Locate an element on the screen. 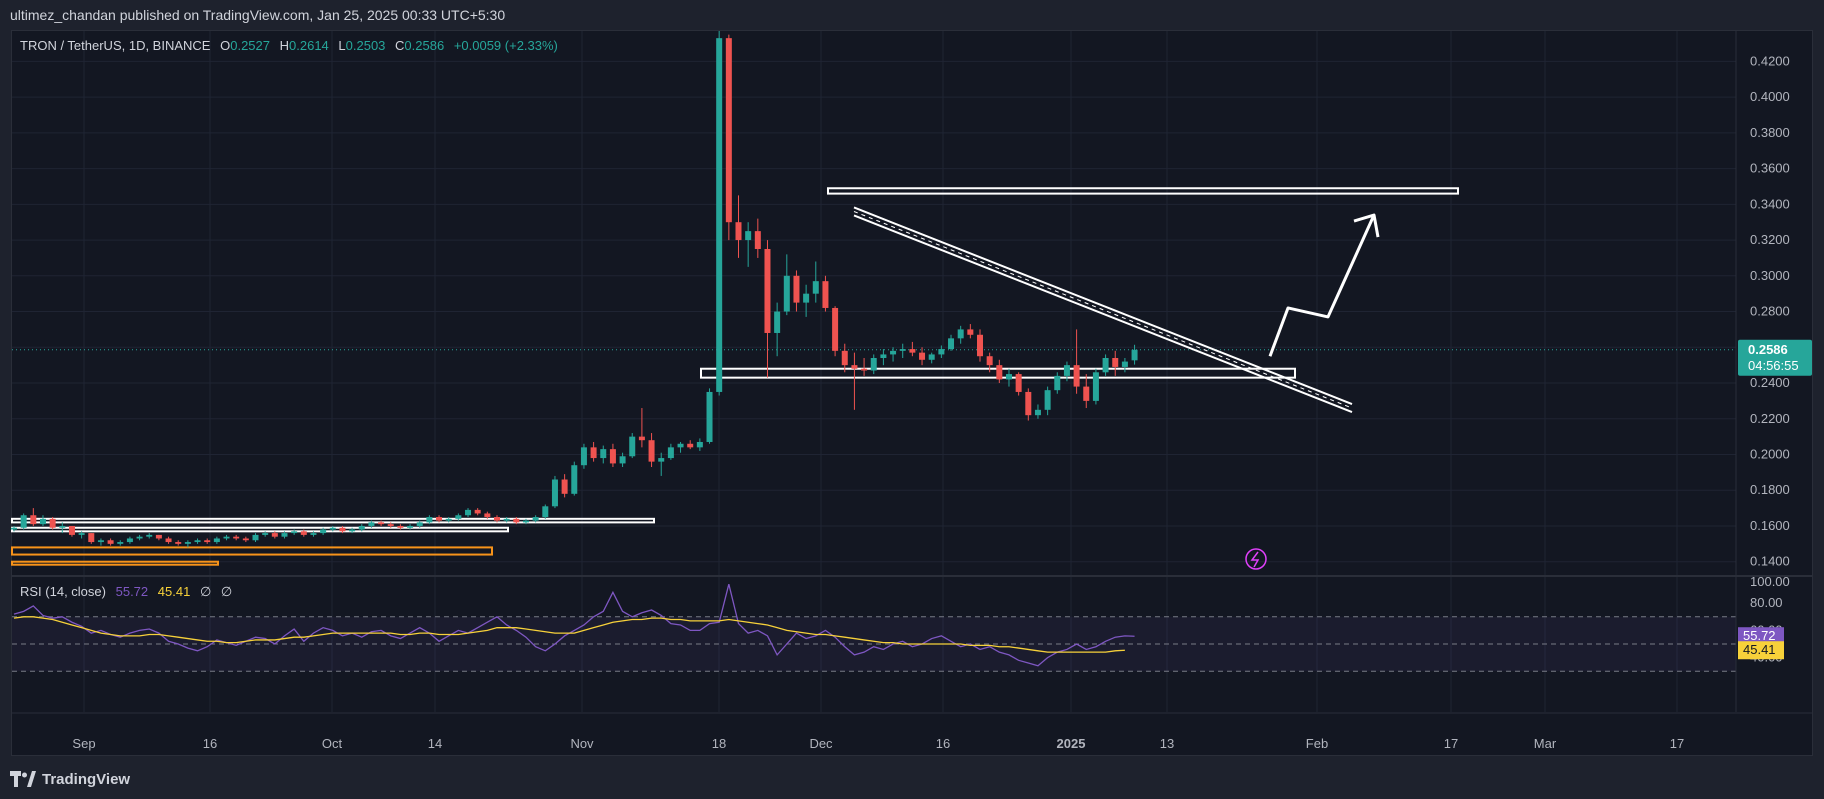 The height and width of the screenshot is (799, 1824). price-tag-bg is located at coordinates (1775, 357).